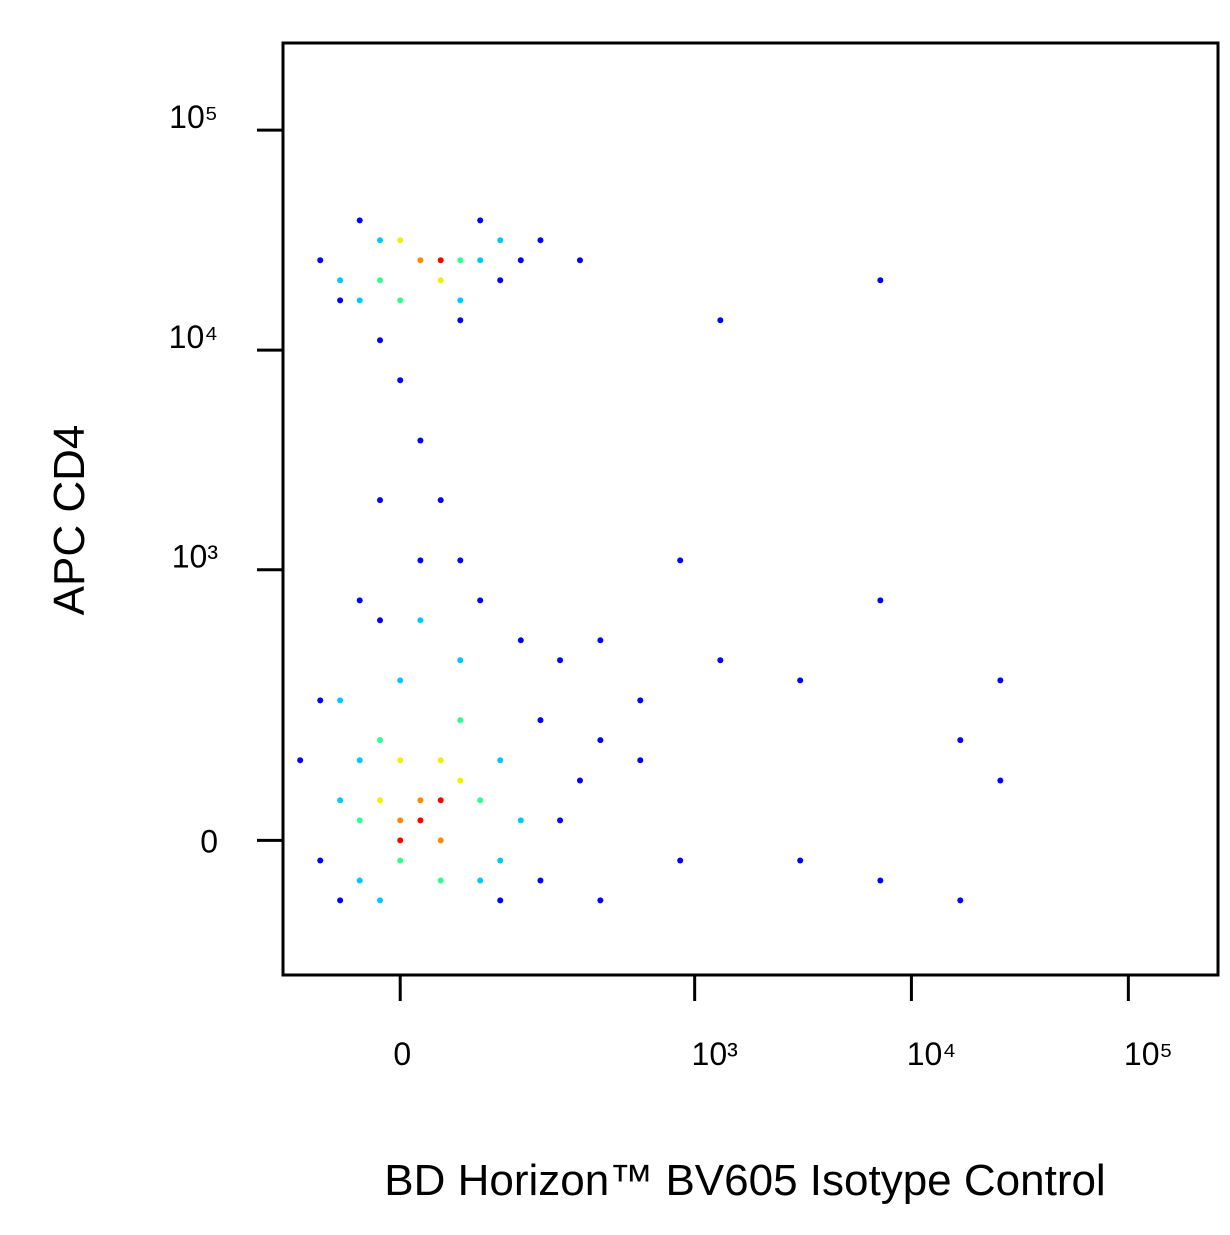 The height and width of the screenshot is (1235, 1230). I want to click on y-tick-label: 0, so click(209, 841).